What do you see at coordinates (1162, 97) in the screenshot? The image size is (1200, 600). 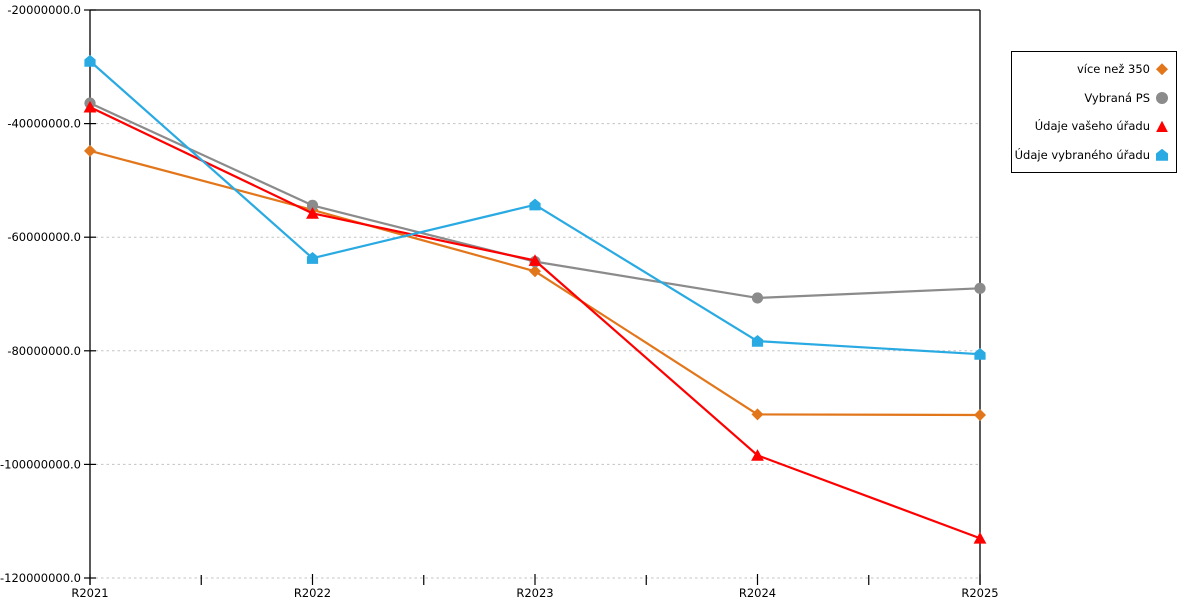 I see `circle-icon` at bounding box center [1162, 97].